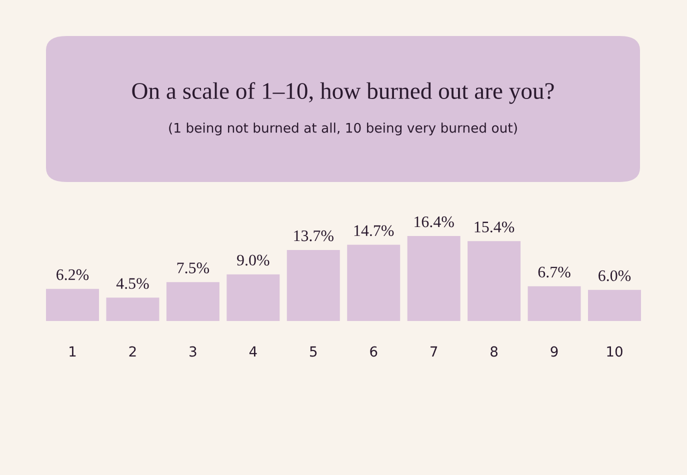 The image size is (687, 475). I want to click on data-label: 6.0%, so click(614, 276).